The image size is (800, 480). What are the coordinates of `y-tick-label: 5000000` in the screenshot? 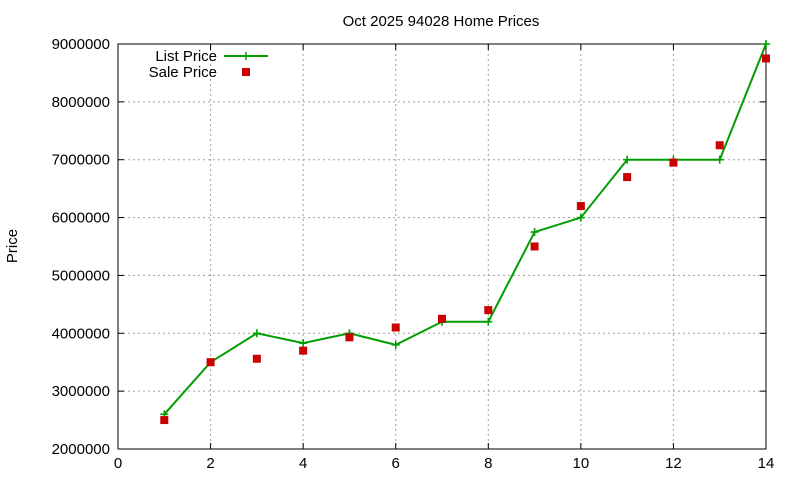 It's located at (81, 275).